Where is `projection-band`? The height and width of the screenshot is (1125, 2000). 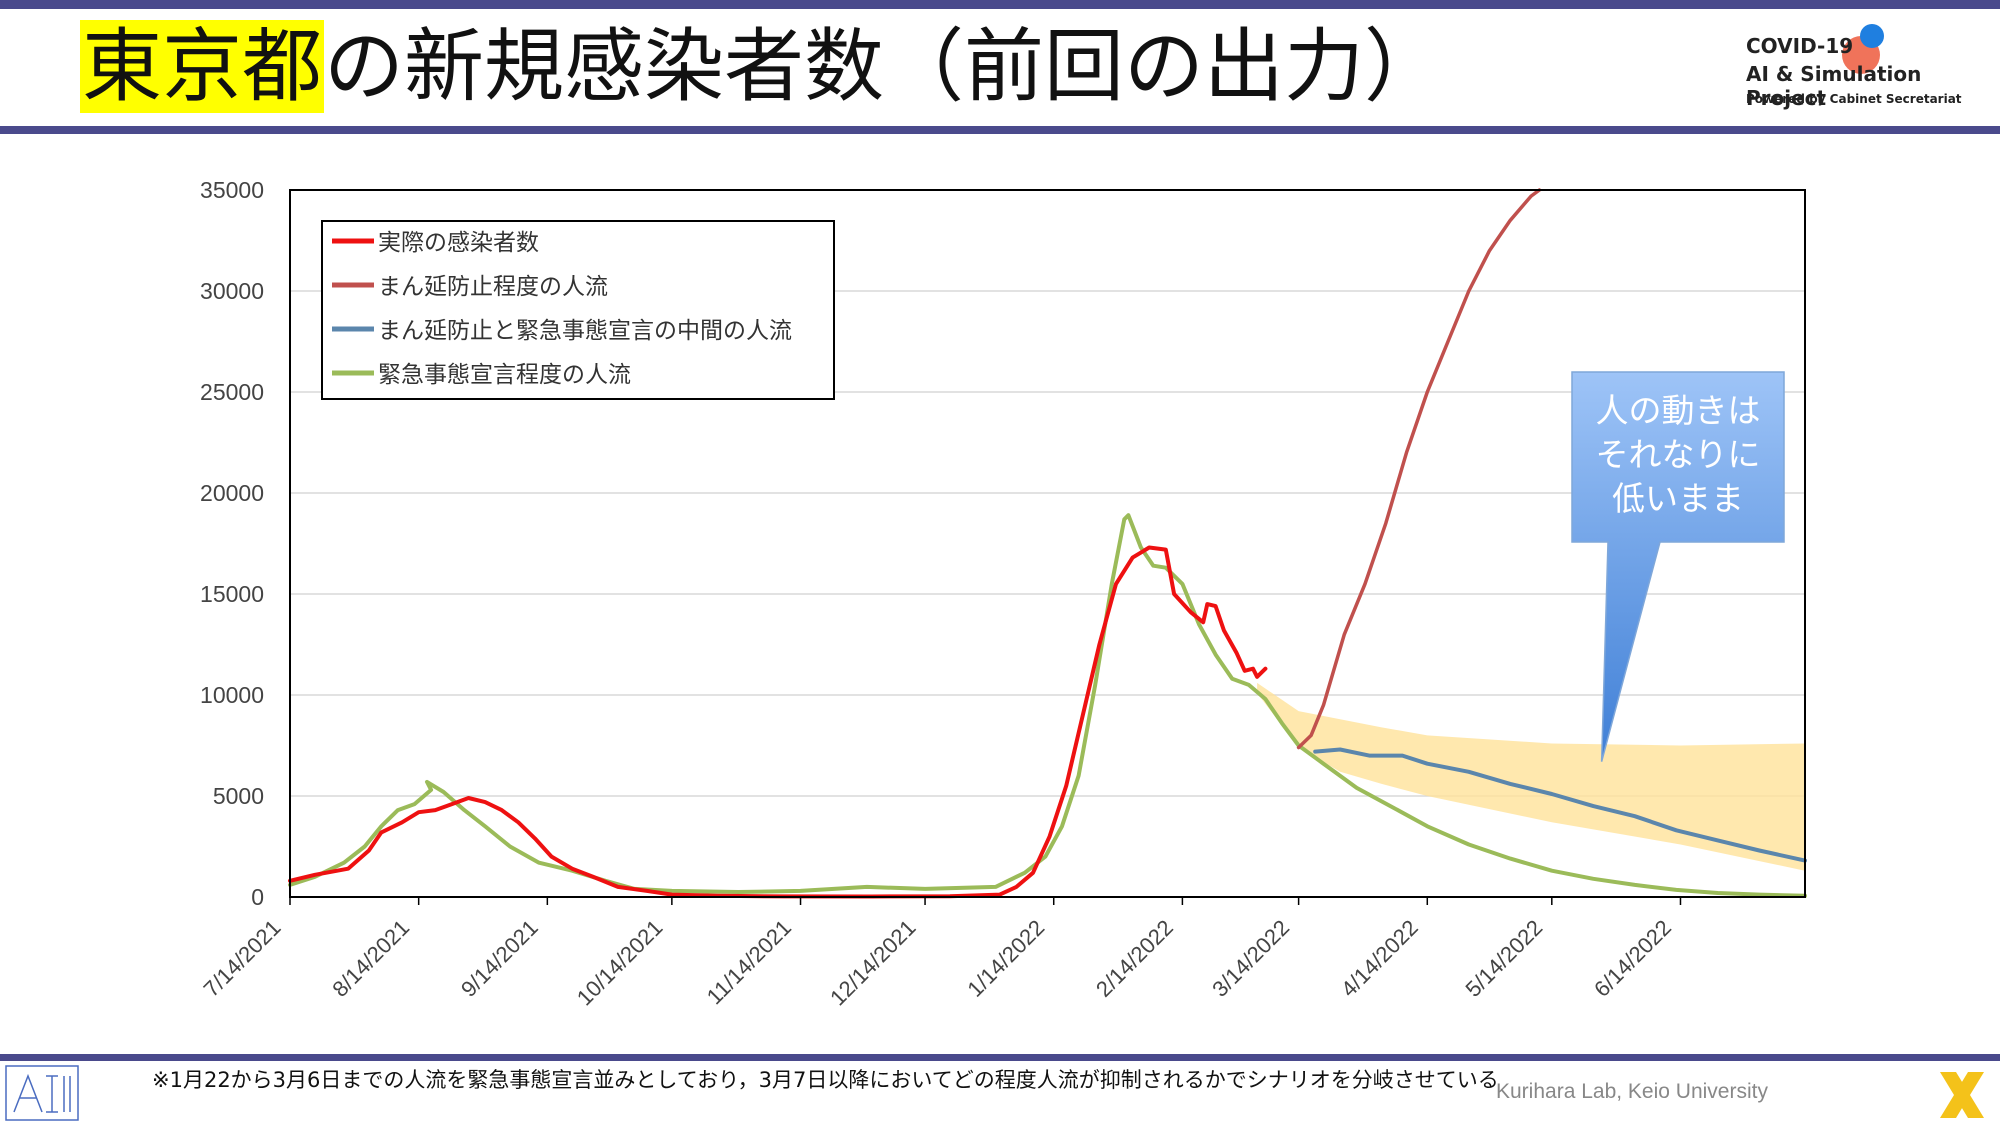 projection-band is located at coordinates (1531, 776).